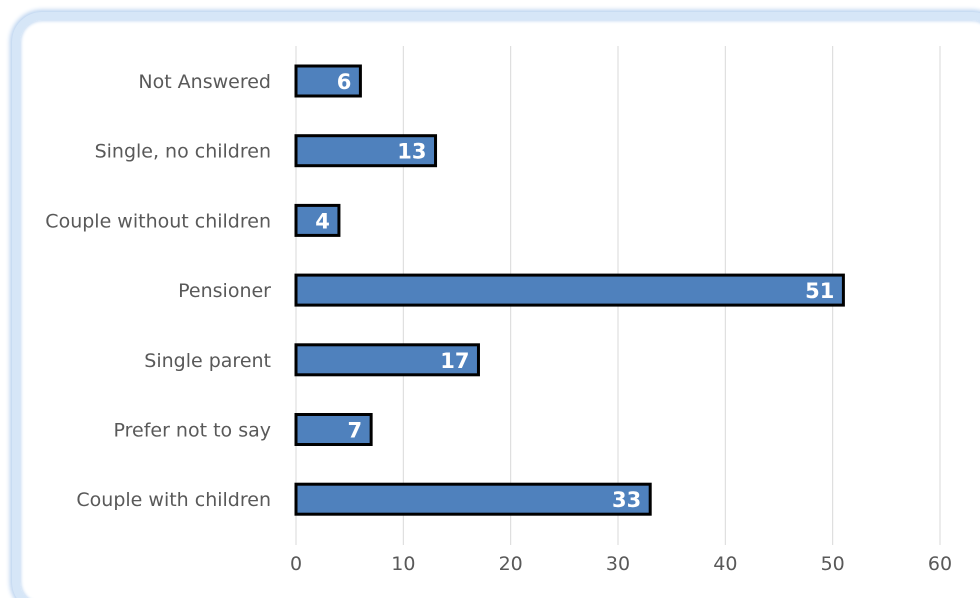 This screenshot has height=598, width=980. What do you see at coordinates (204, 82) in the screenshot?
I see `category-label: Not Answered` at bounding box center [204, 82].